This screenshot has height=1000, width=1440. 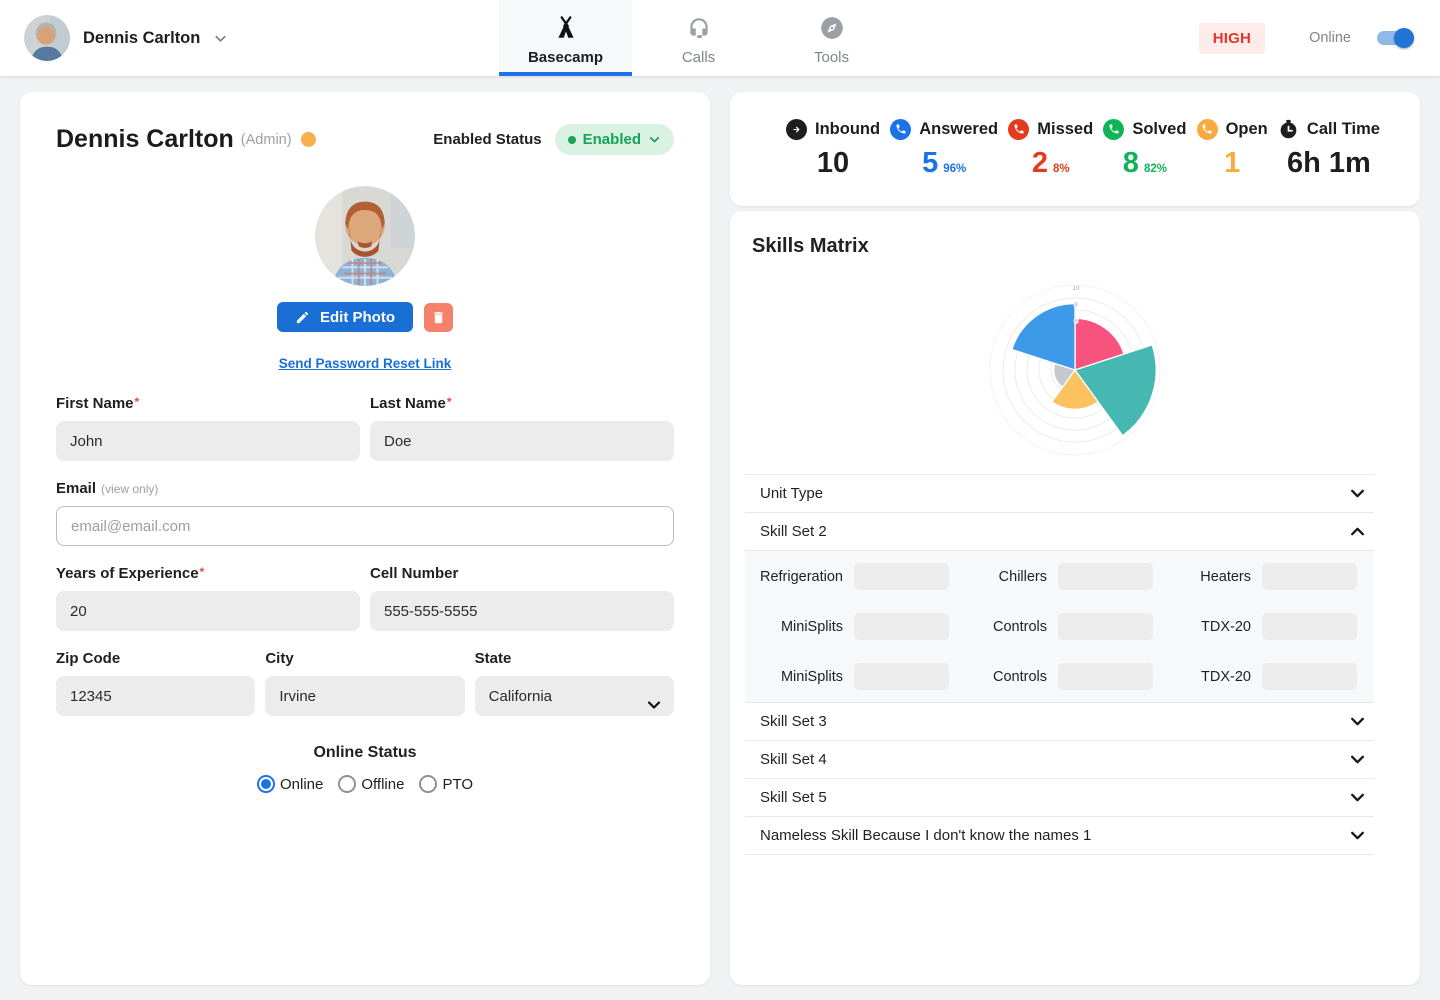 I want to click on green-dot-icon, so click(x=571, y=139).